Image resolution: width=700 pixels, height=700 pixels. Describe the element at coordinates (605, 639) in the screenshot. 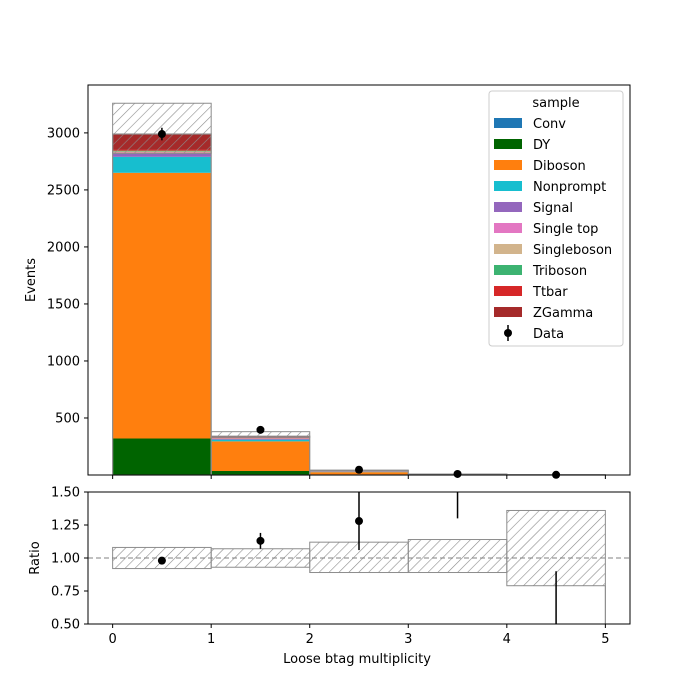

I see `x-tick-label: 5` at that location.